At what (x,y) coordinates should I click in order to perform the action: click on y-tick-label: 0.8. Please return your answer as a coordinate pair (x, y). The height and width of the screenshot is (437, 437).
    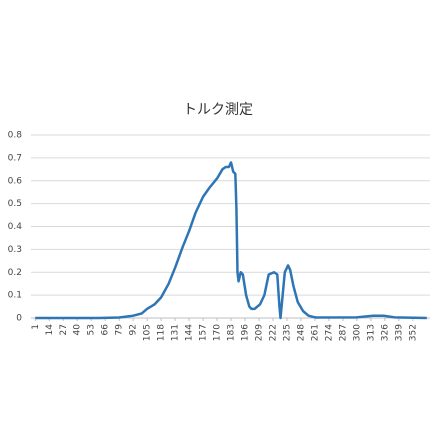
    Looking at the image, I should click on (15, 136).